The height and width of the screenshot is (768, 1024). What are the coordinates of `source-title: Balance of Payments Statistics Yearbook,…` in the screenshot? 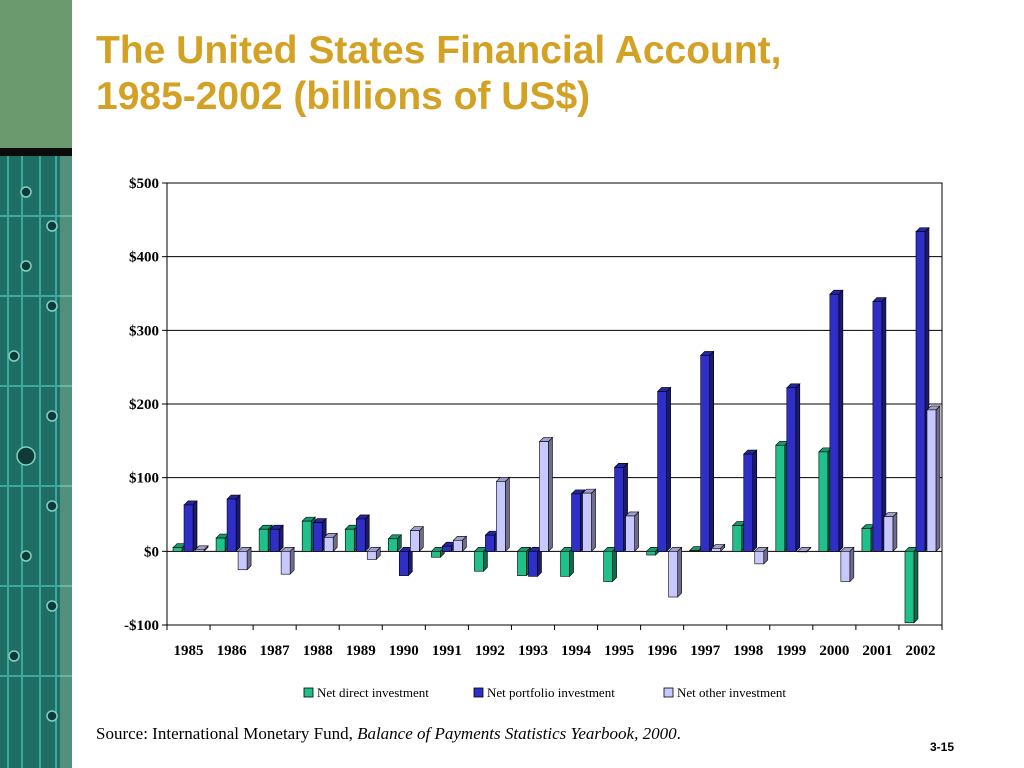 It's located at (517, 733).